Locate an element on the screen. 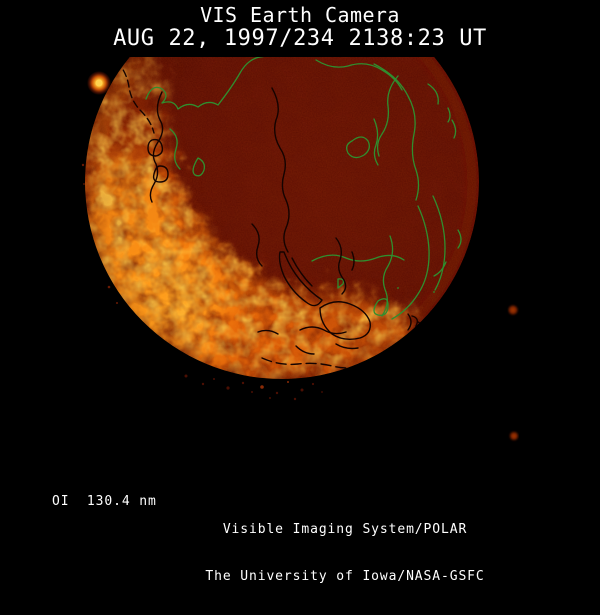  coastline-okhotsk-arc is located at coordinates (410, 262).